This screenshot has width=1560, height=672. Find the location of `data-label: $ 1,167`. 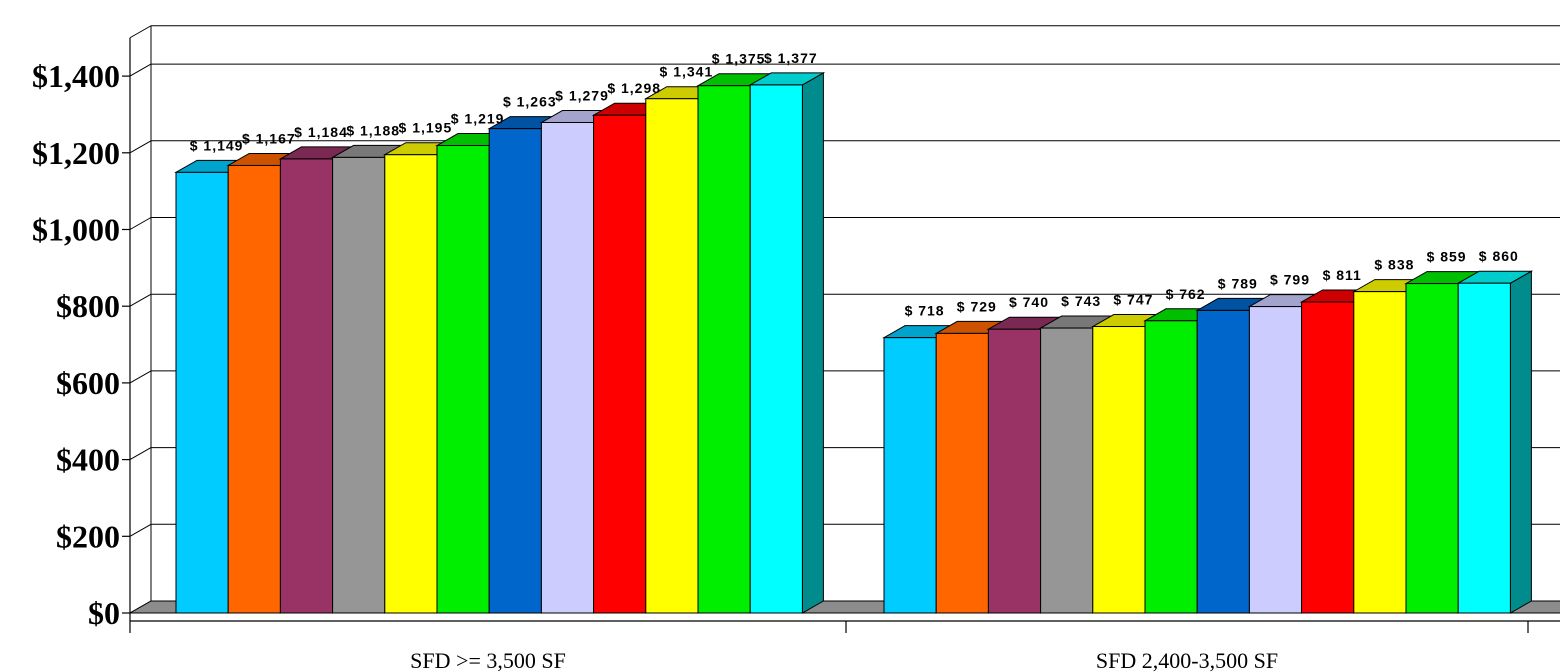

data-label: $ 1,167 is located at coordinates (269, 138).